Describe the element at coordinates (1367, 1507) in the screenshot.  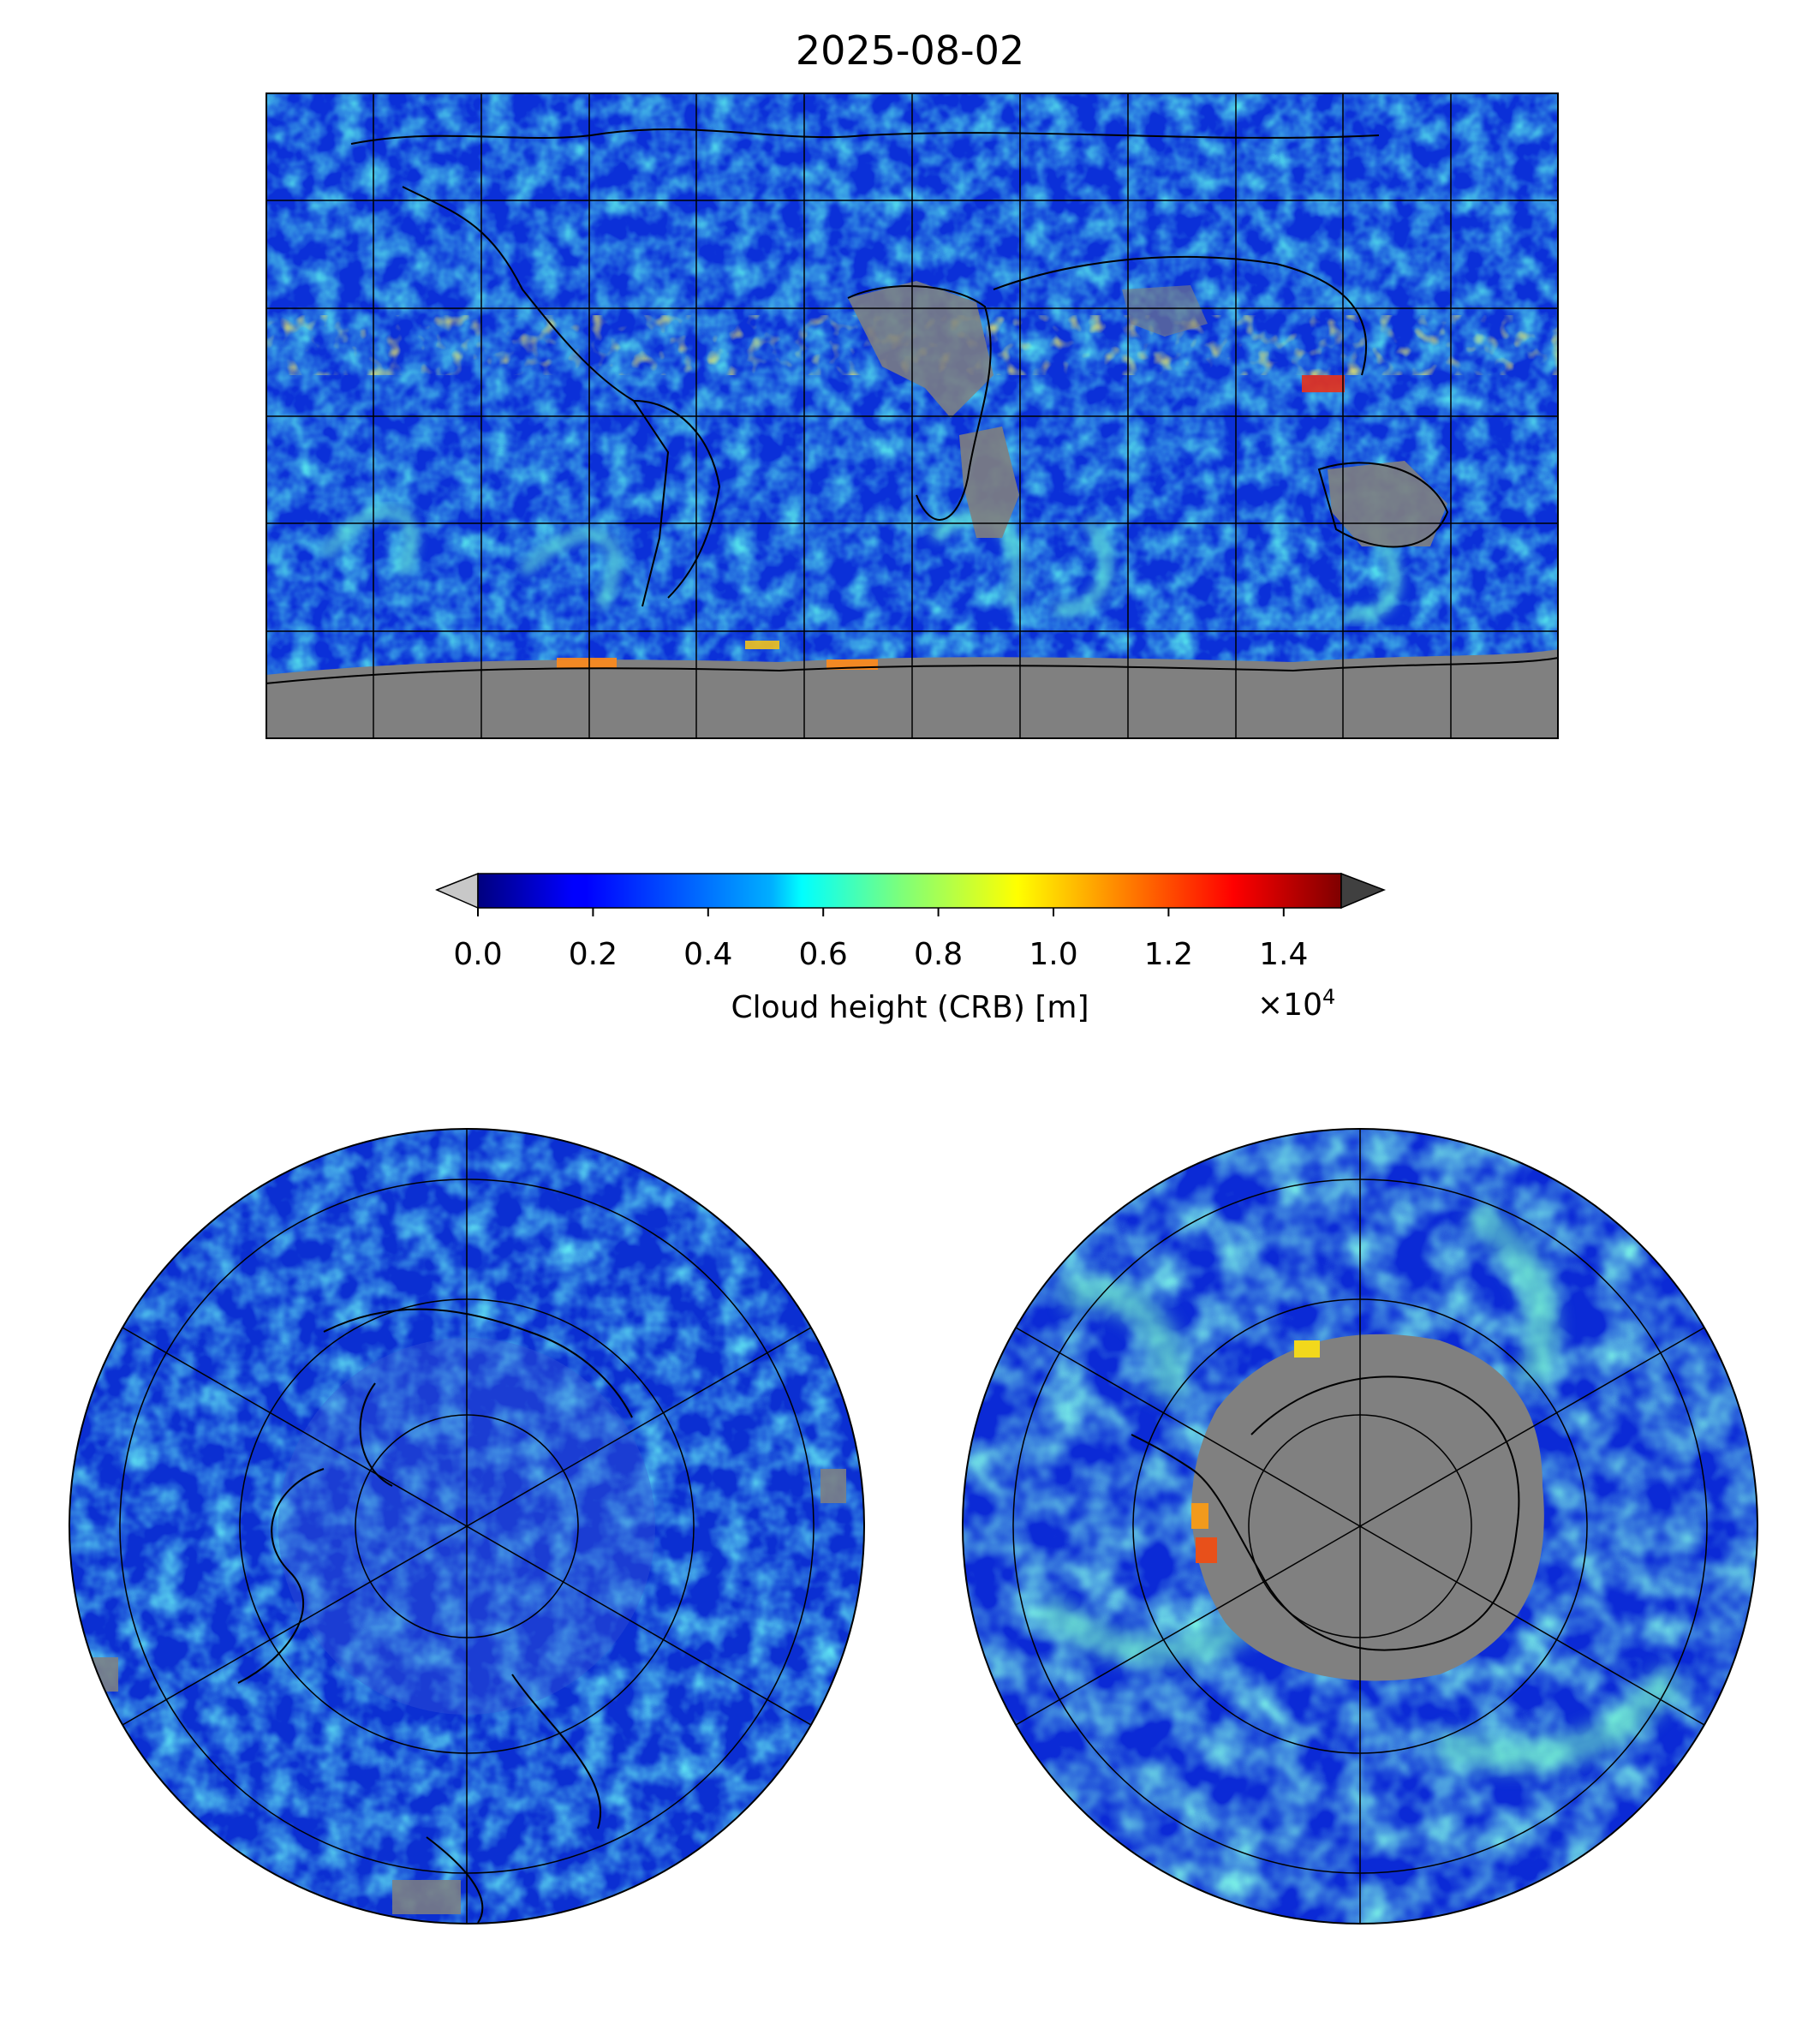
I see `antarctica-nodata` at that location.